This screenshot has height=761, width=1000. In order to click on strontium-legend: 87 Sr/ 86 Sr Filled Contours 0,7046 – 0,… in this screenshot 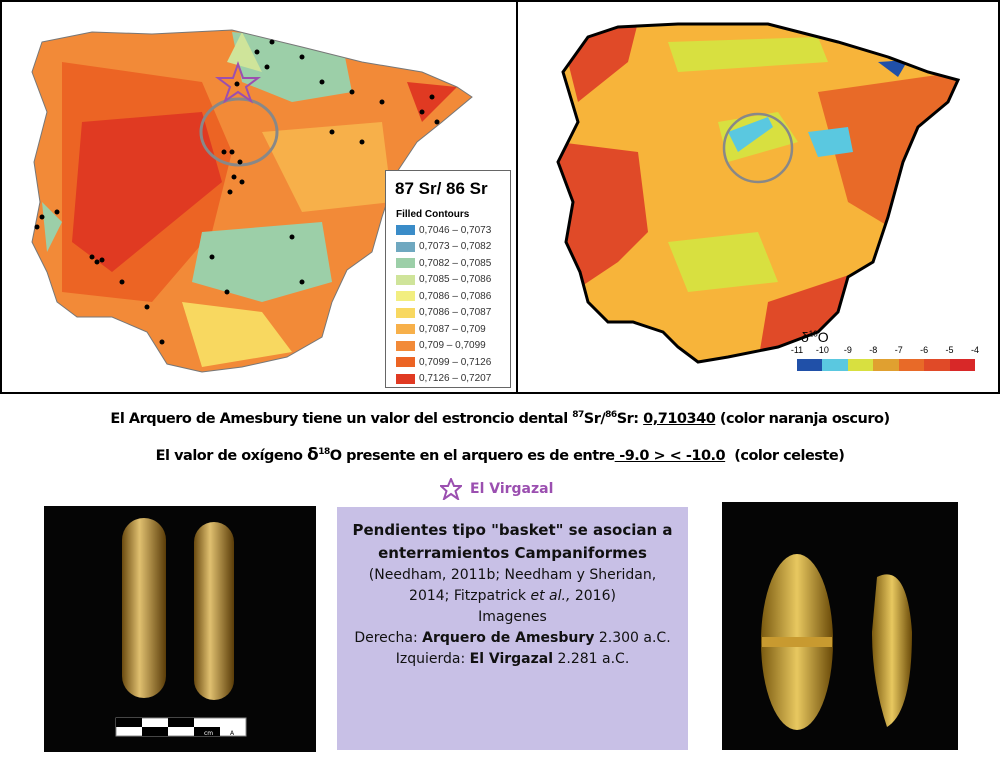, I will do `click(448, 279)`.